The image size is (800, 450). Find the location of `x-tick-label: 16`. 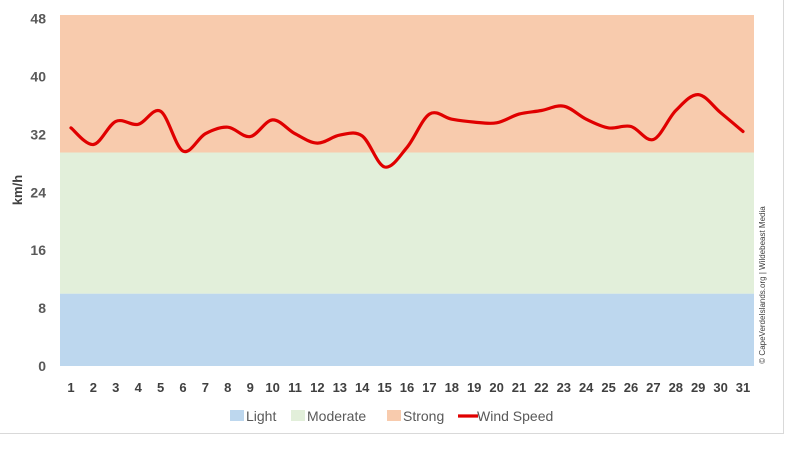

x-tick-label: 16 is located at coordinates (407, 387).